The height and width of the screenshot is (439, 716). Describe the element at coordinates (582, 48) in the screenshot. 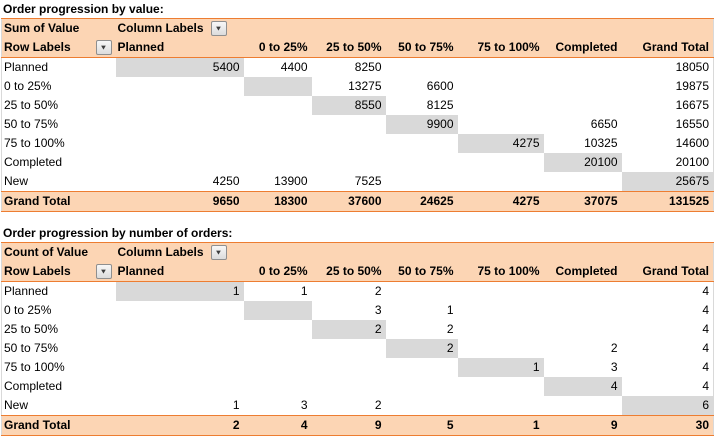

I see `column-header-cell: Completed` at that location.